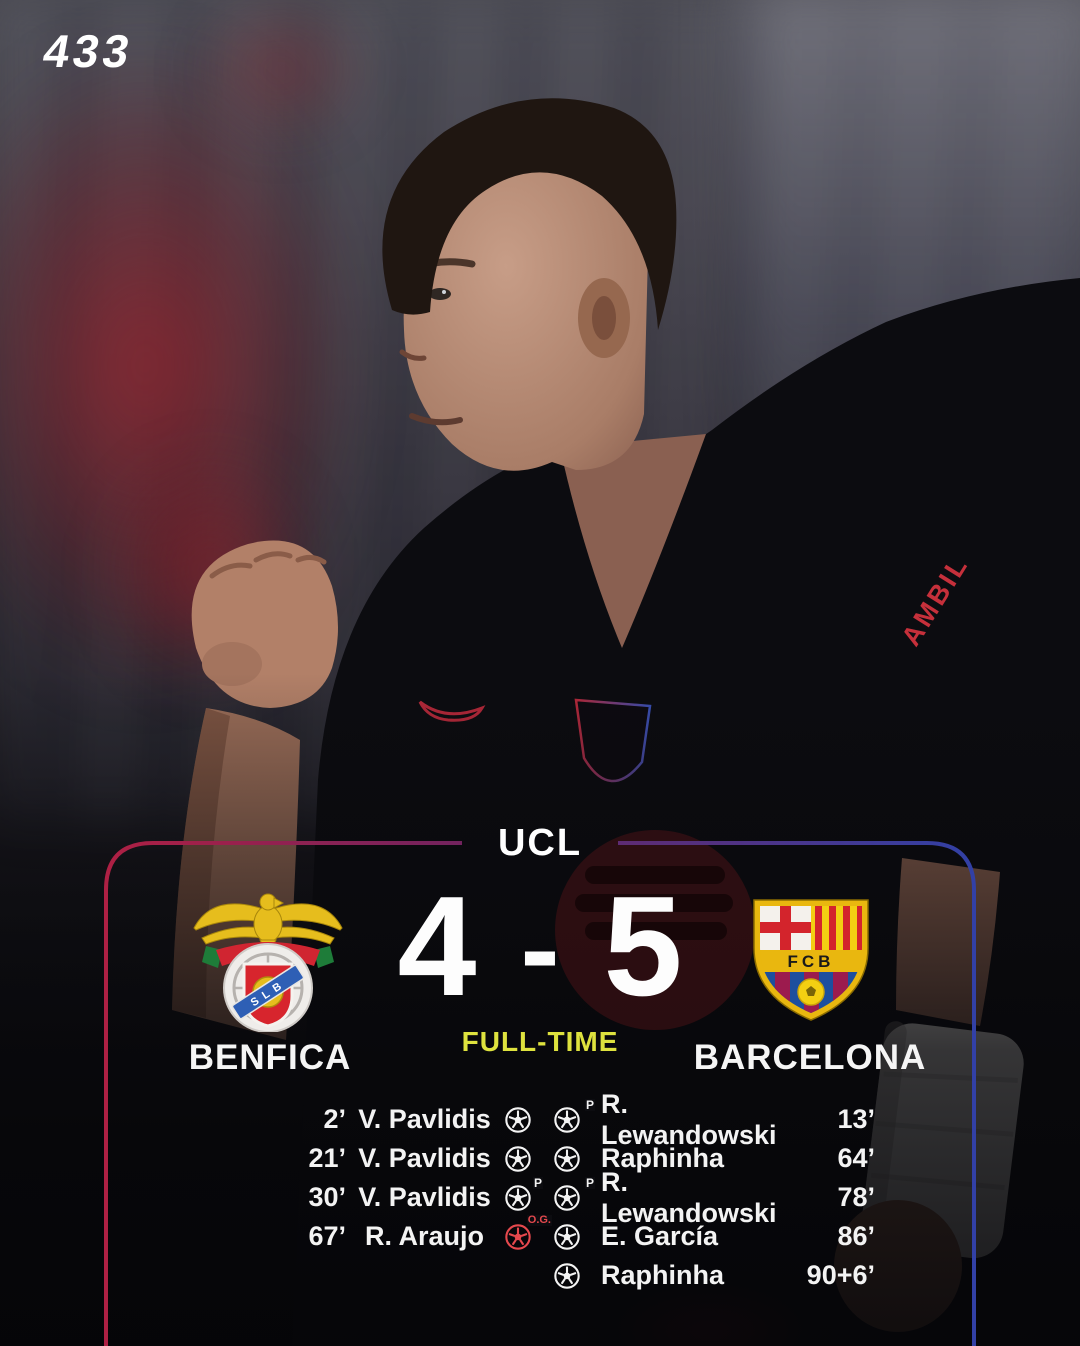 This screenshot has height=1346, width=1080. Describe the element at coordinates (540, 1041) in the screenshot. I see `full-time-status: FULL-TIME` at that location.